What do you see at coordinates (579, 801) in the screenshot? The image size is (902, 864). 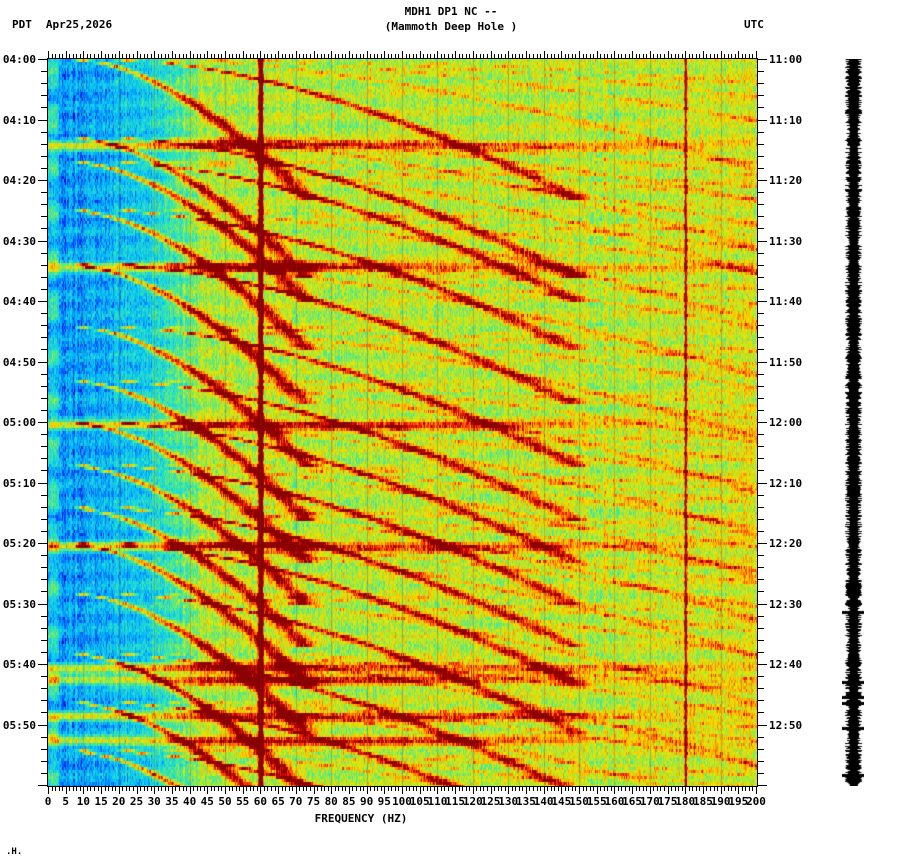 I see `x-axis-tick-label: 150` at bounding box center [579, 801].